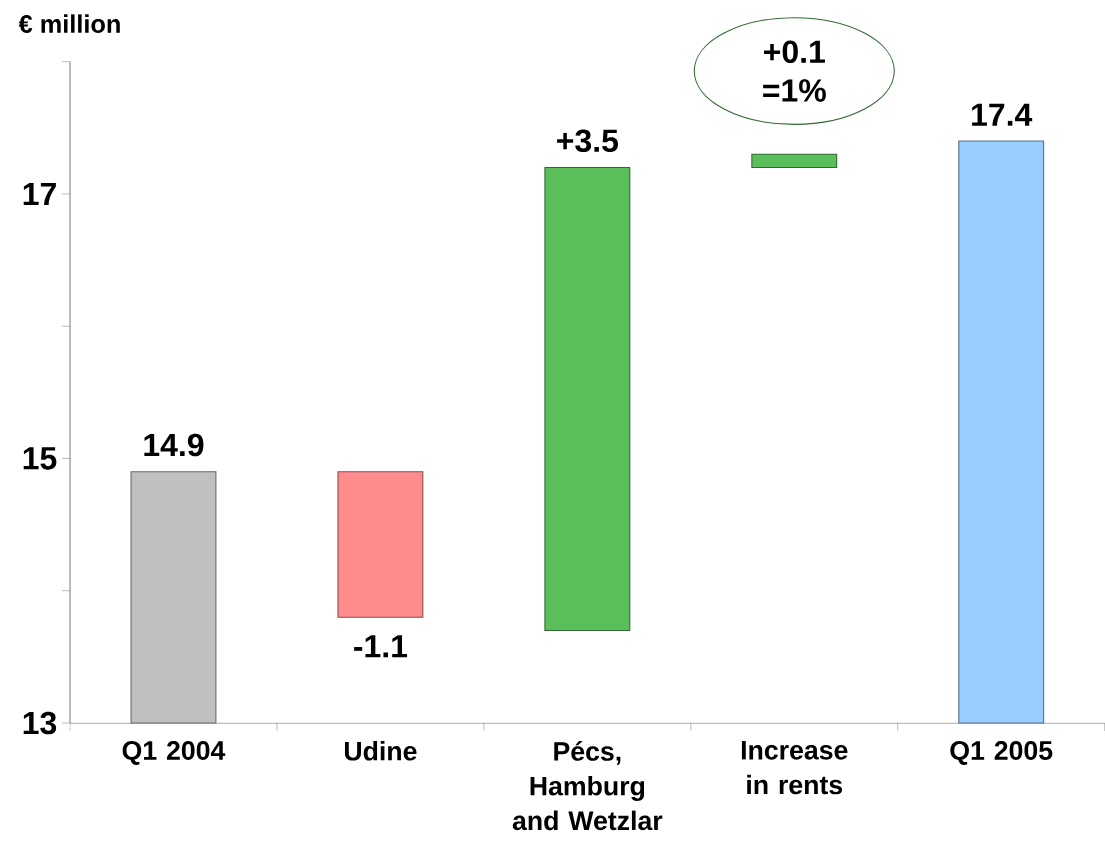 The width and height of the screenshot is (1105, 847). What do you see at coordinates (1001, 753) in the screenshot?
I see `x-tick-label: Q1 2005` at bounding box center [1001, 753].